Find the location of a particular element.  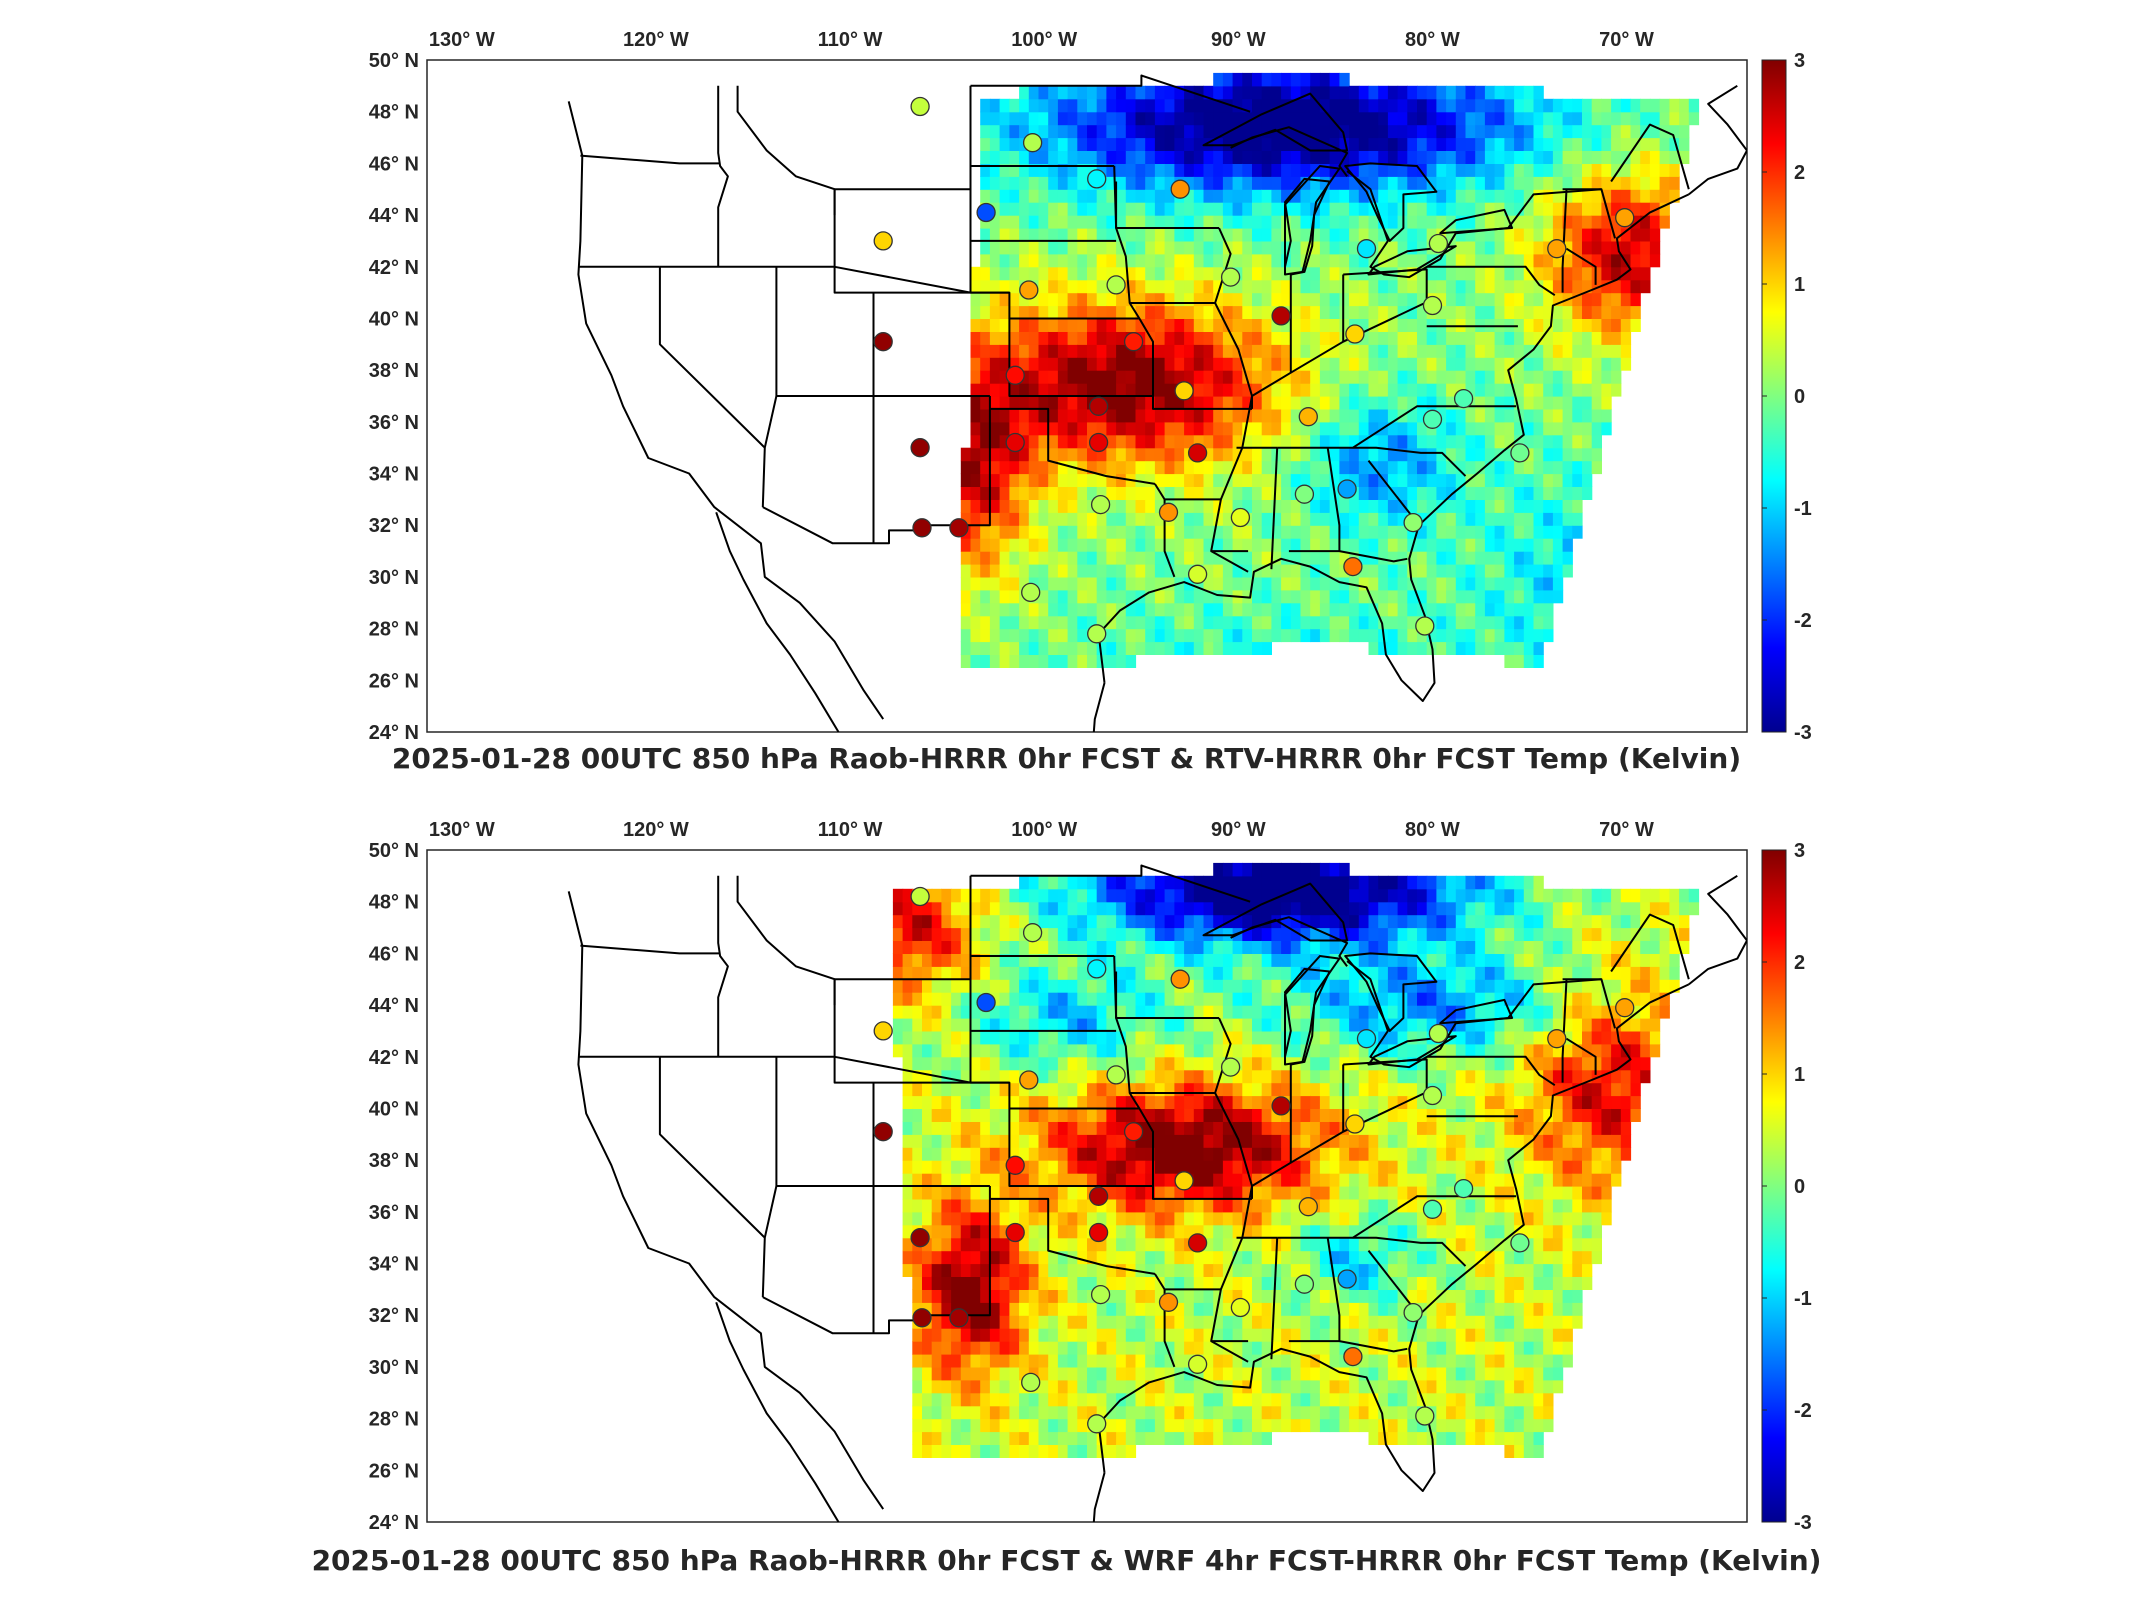

coastline is located at coordinates (1393, 447).